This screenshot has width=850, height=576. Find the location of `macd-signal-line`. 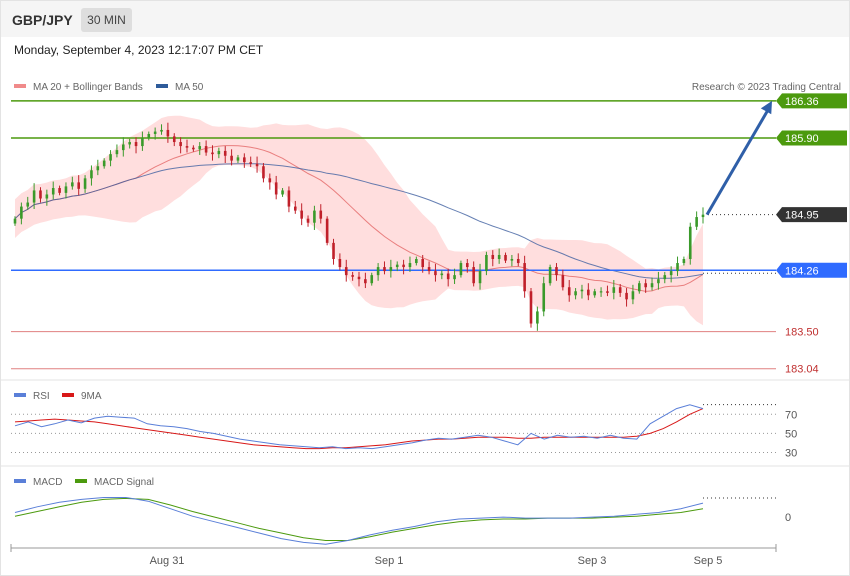

macd-signal-line is located at coordinates (359, 519).